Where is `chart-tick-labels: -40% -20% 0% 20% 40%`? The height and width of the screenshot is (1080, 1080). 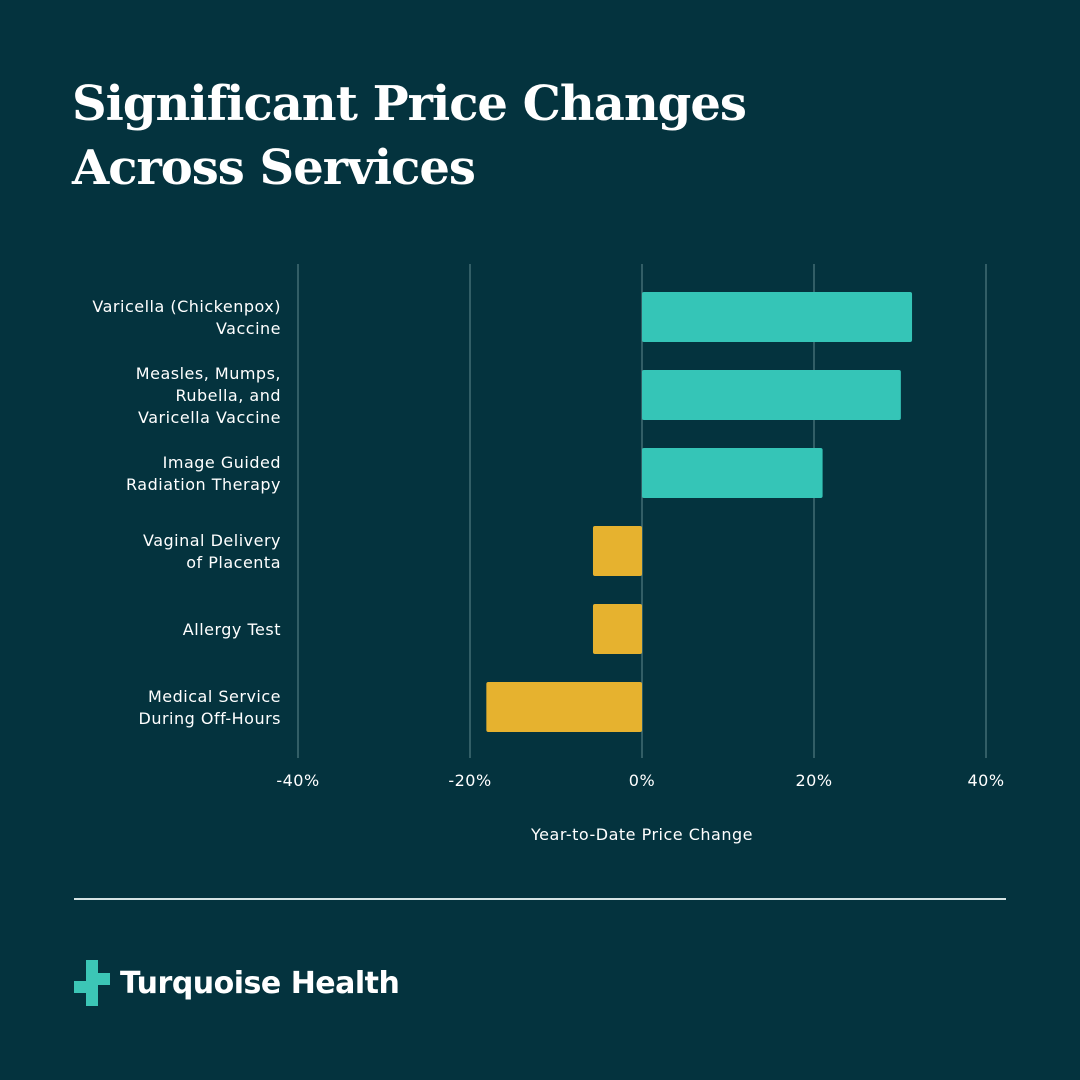
chart-tick-labels: -40% -20% 0% 20% 40% is located at coordinates (640, 780).